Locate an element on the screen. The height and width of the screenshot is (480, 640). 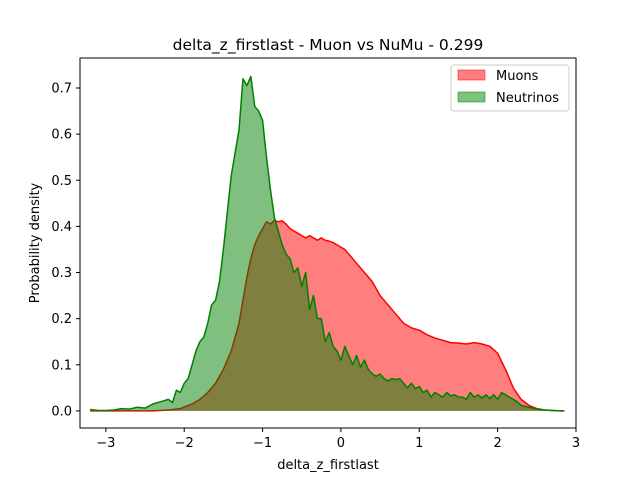
legend-swatch-muons is located at coordinates (471, 75).